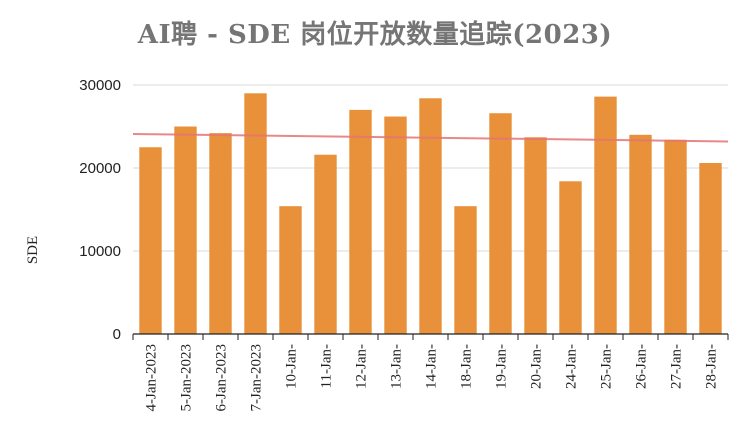 This screenshot has width=750, height=443. What do you see at coordinates (675, 236) in the screenshot?
I see `bar-27-Jan-` at bounding box center [675, 236].